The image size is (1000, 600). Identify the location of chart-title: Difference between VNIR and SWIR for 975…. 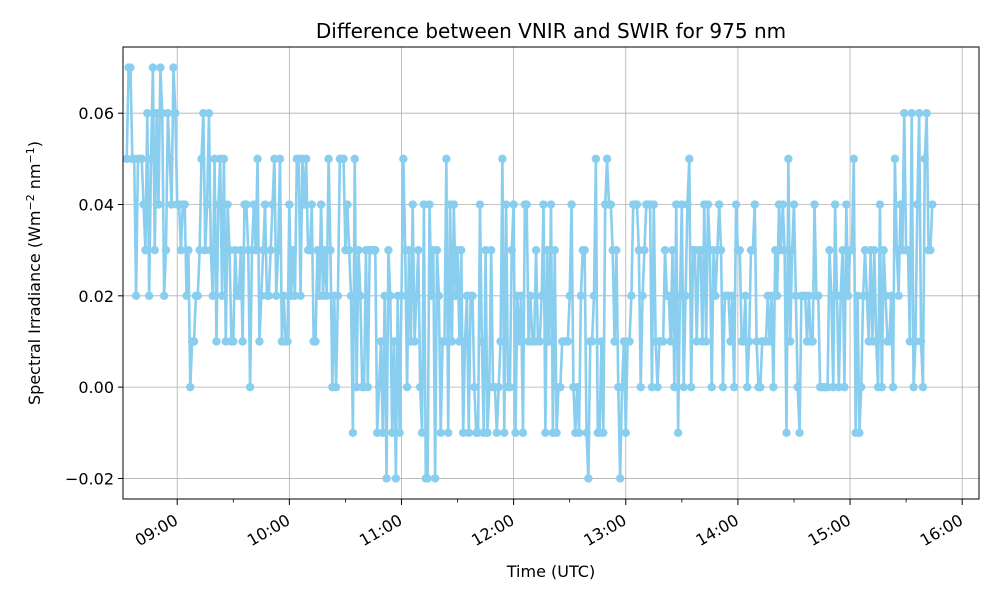
(551, 31).